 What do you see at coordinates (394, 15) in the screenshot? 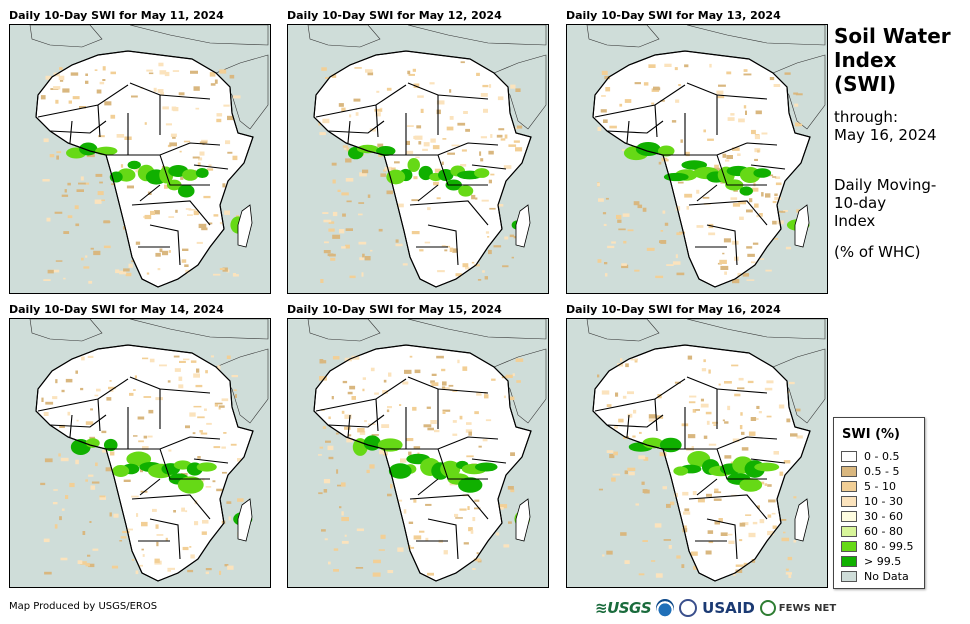
I see `panel-title: Daily 10-Day SWI for May 12, 2024` at bounding box center [394, 15].